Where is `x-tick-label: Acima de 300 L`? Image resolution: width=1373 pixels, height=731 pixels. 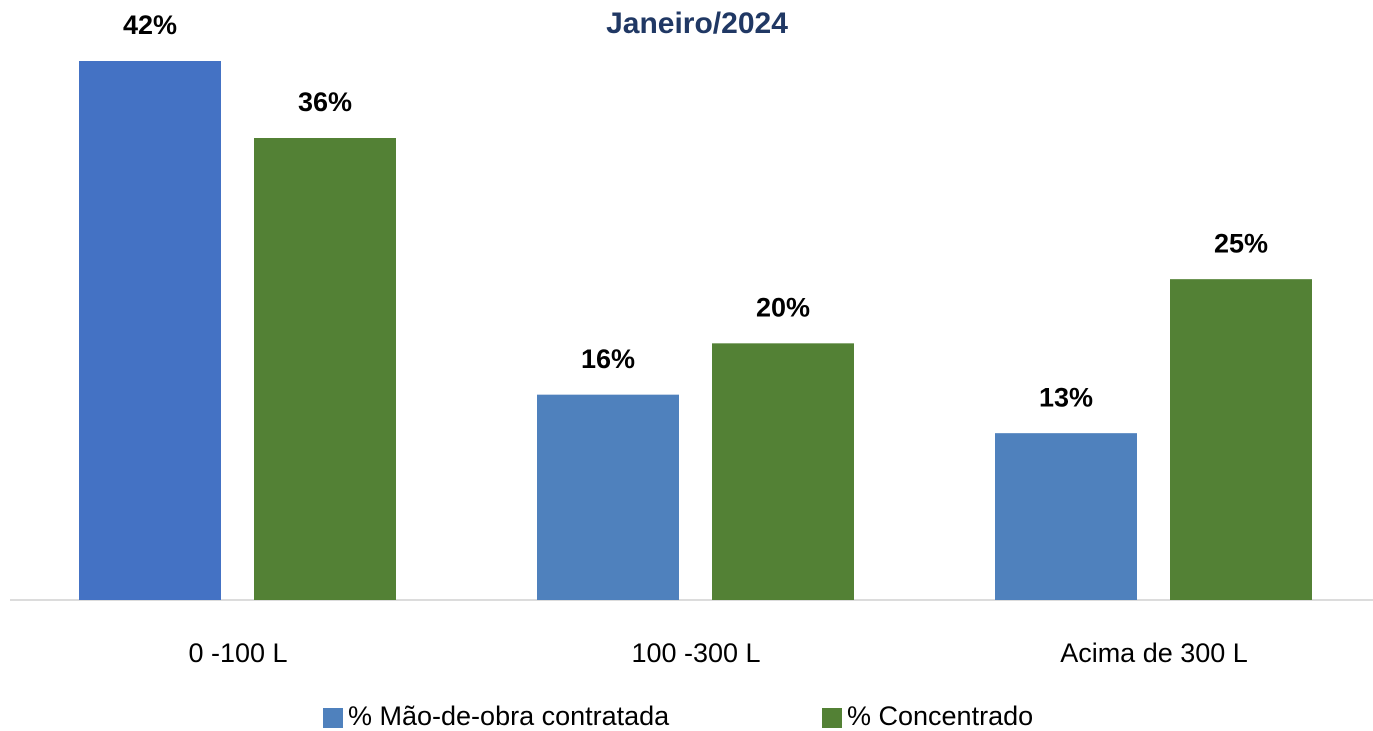
x-tick-label: Acima de 300 L is located at coordinates (1154, 653).